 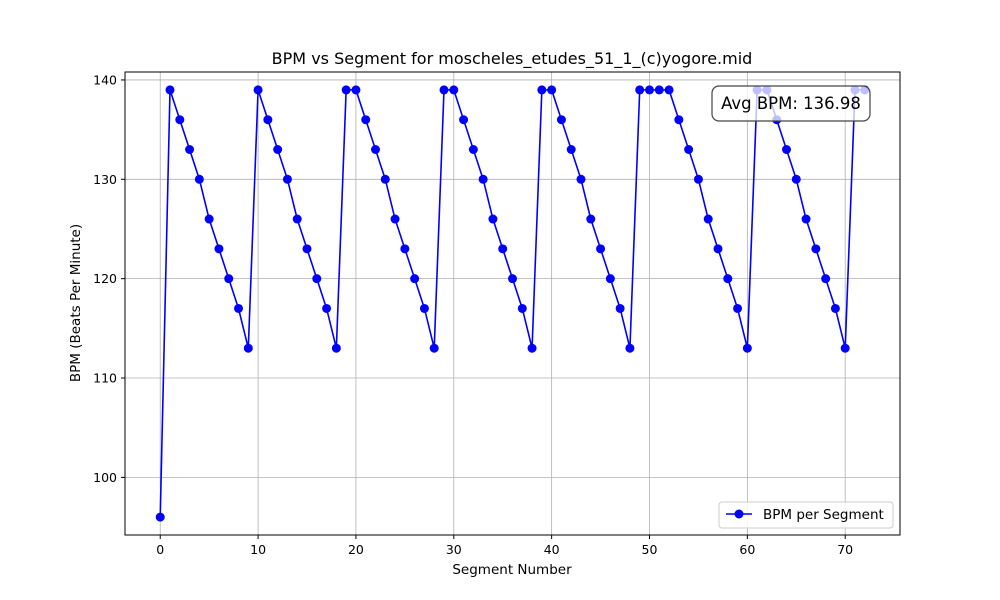 I want to click on legend: BPM per Segment, so click(x=806, y=515).